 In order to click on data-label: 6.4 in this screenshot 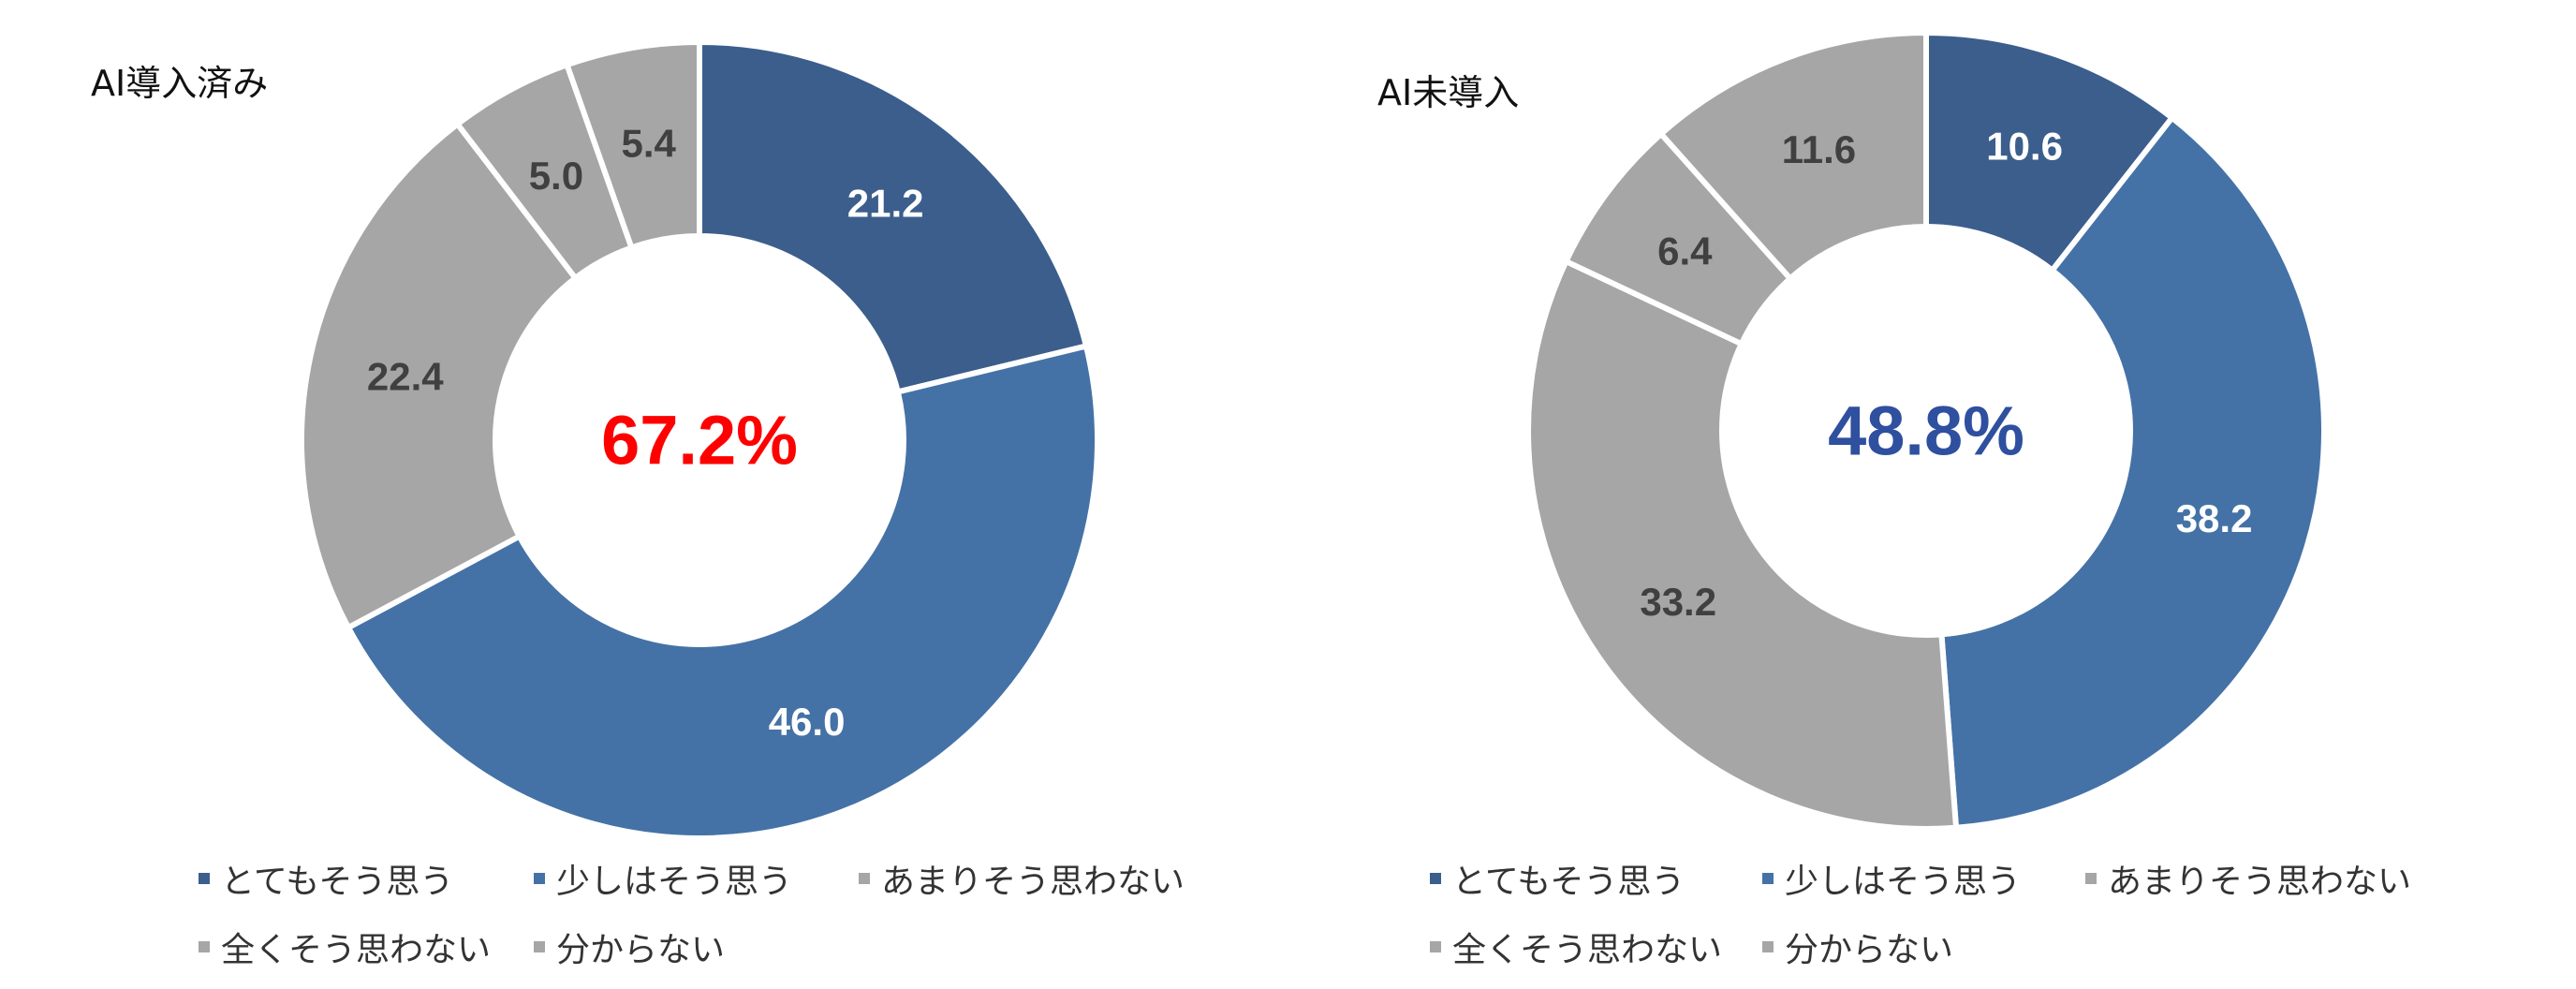, I will do `click(1685, 251)`.